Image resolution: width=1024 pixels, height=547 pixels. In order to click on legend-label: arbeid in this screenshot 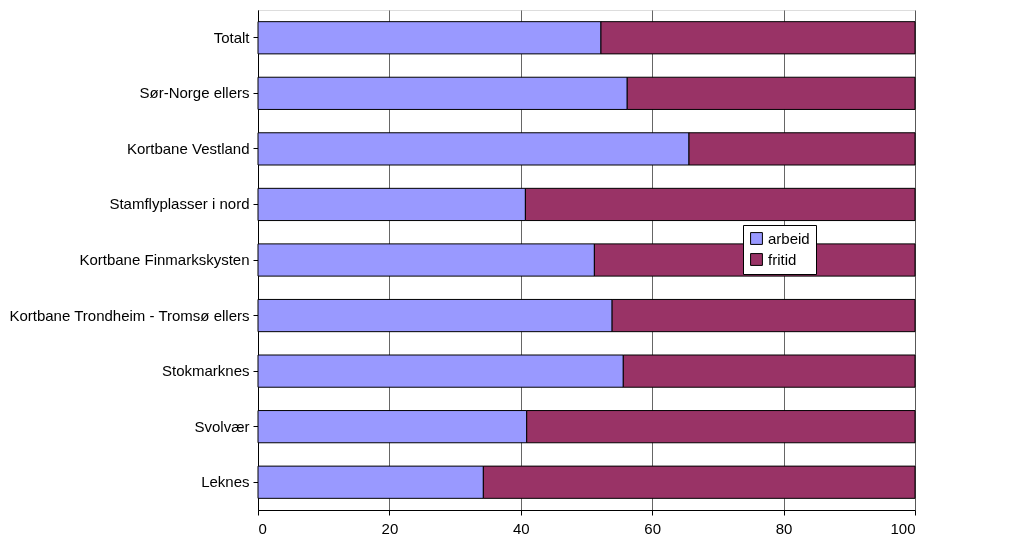, I will do `click(789, 238)`.